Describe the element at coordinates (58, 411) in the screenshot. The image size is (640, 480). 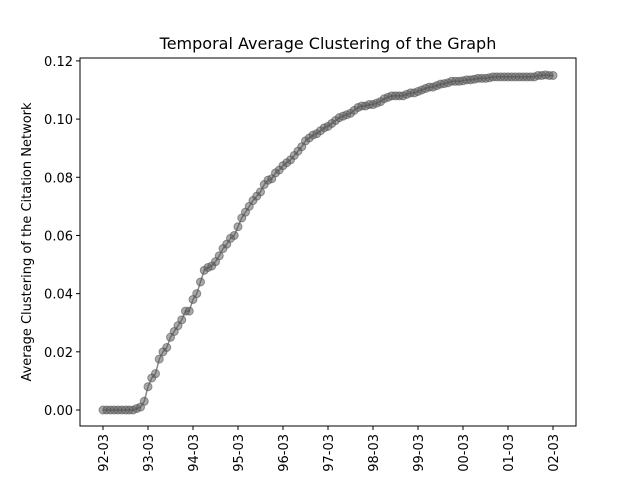
I see `y-tick-label: 0.00` at that location.